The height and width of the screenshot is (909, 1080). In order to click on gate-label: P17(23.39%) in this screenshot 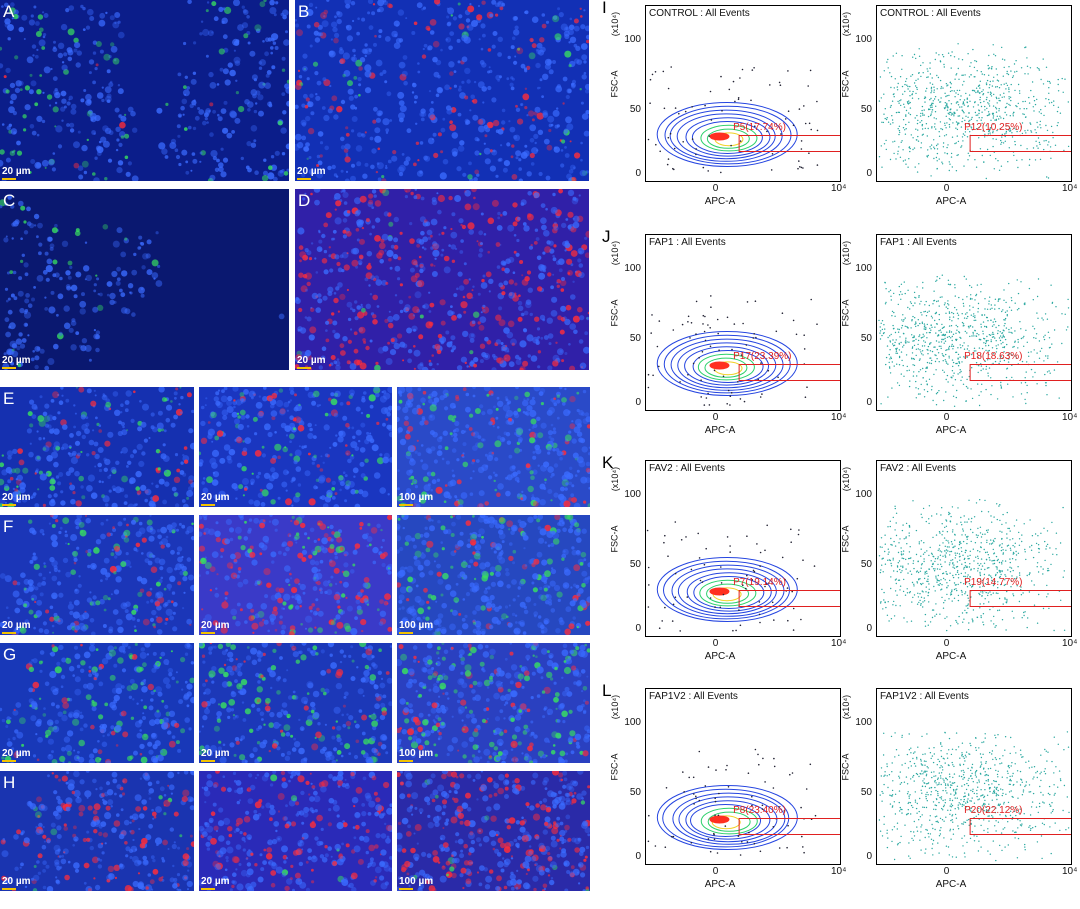, I will do `click(762, 356)`.